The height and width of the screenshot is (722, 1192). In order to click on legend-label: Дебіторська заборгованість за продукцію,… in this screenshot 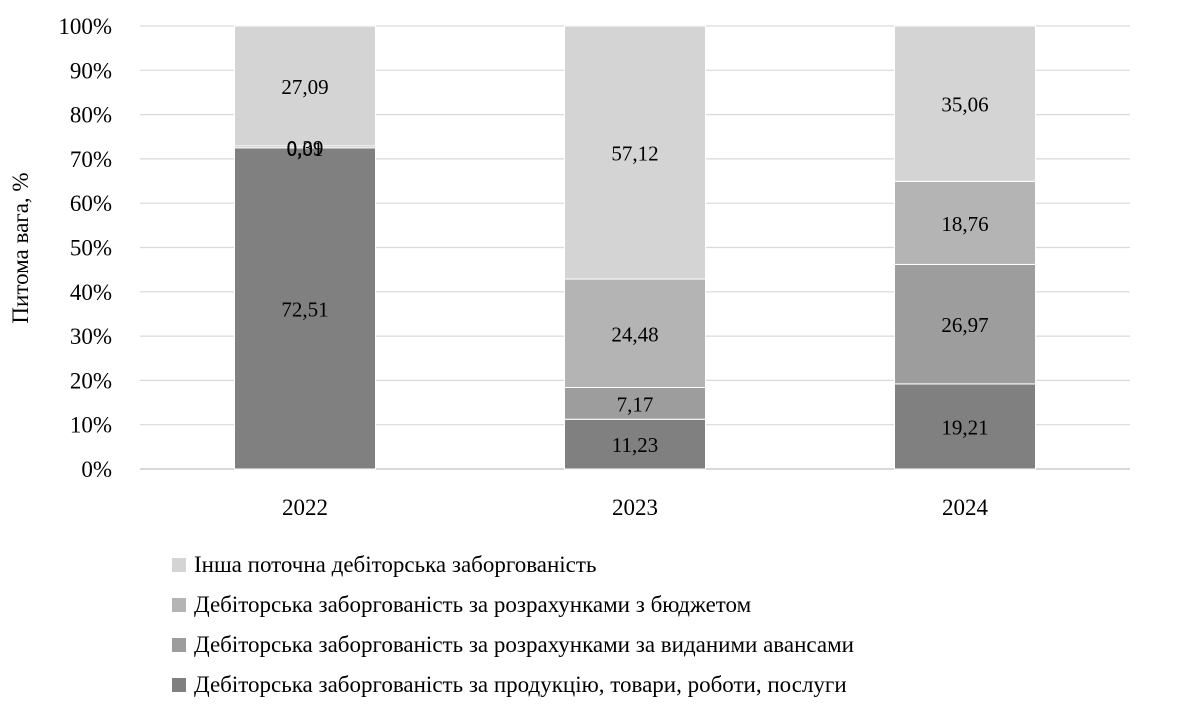, I will do `click(520, 684)`.